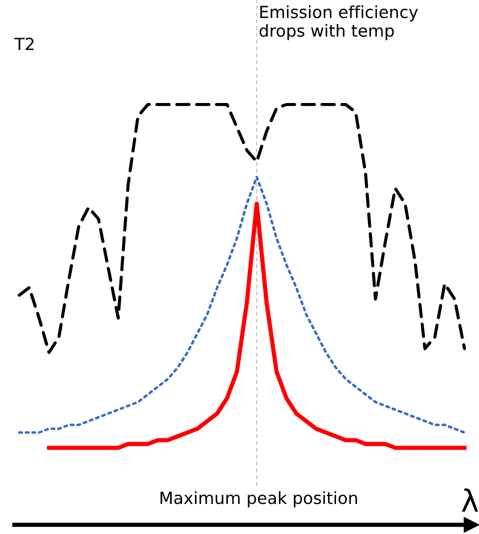  Describe the element at coordinates (24, 44) in the screenshot. I see `text: T2` at that location.